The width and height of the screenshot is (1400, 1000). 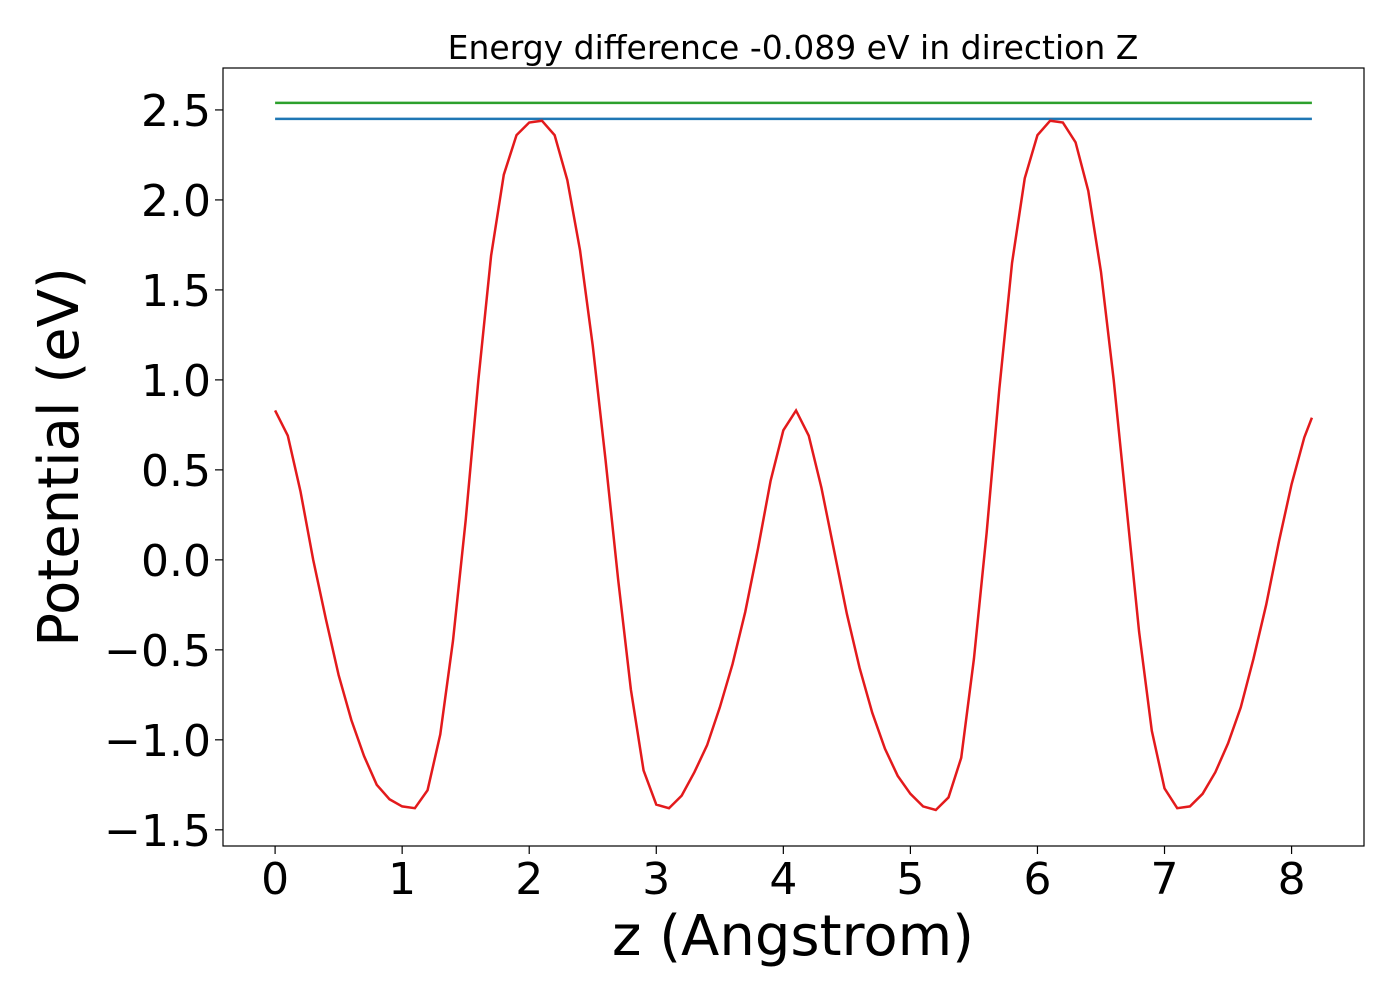 I want to click on y-tick-label: −1.0, so click(x=157, y=741).